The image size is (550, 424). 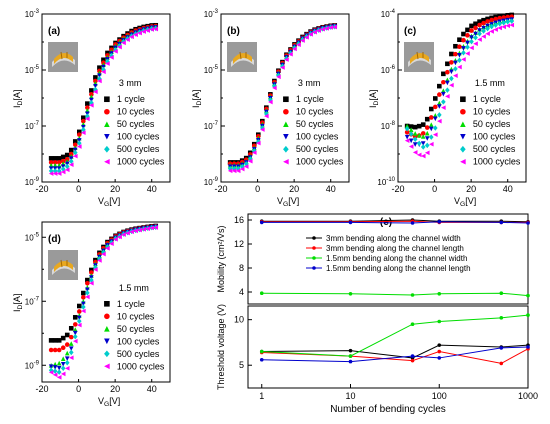 What do you see at coordinates (211, 126) in the screenshot?
I see `y-tick-label: 10⁻⁷` at bounding box center [211, 126].